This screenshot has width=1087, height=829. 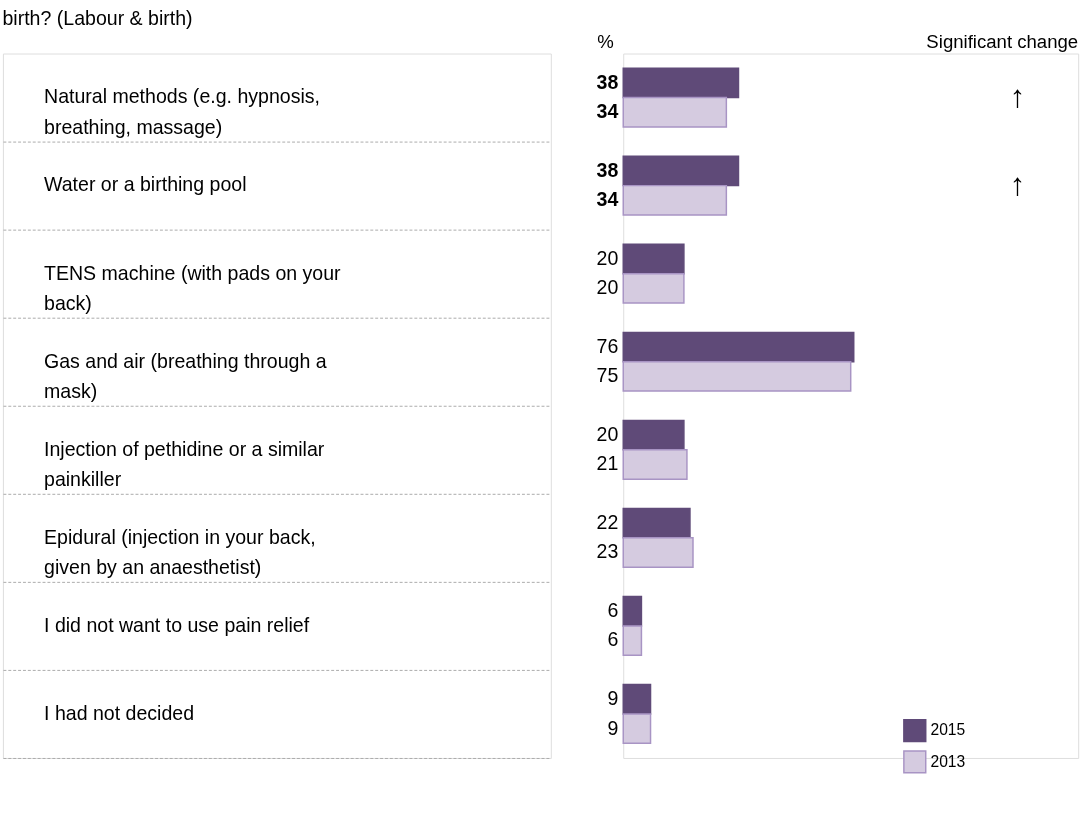 I want to click on text: birth? (Labour & birth), so click(x=97, y=17).